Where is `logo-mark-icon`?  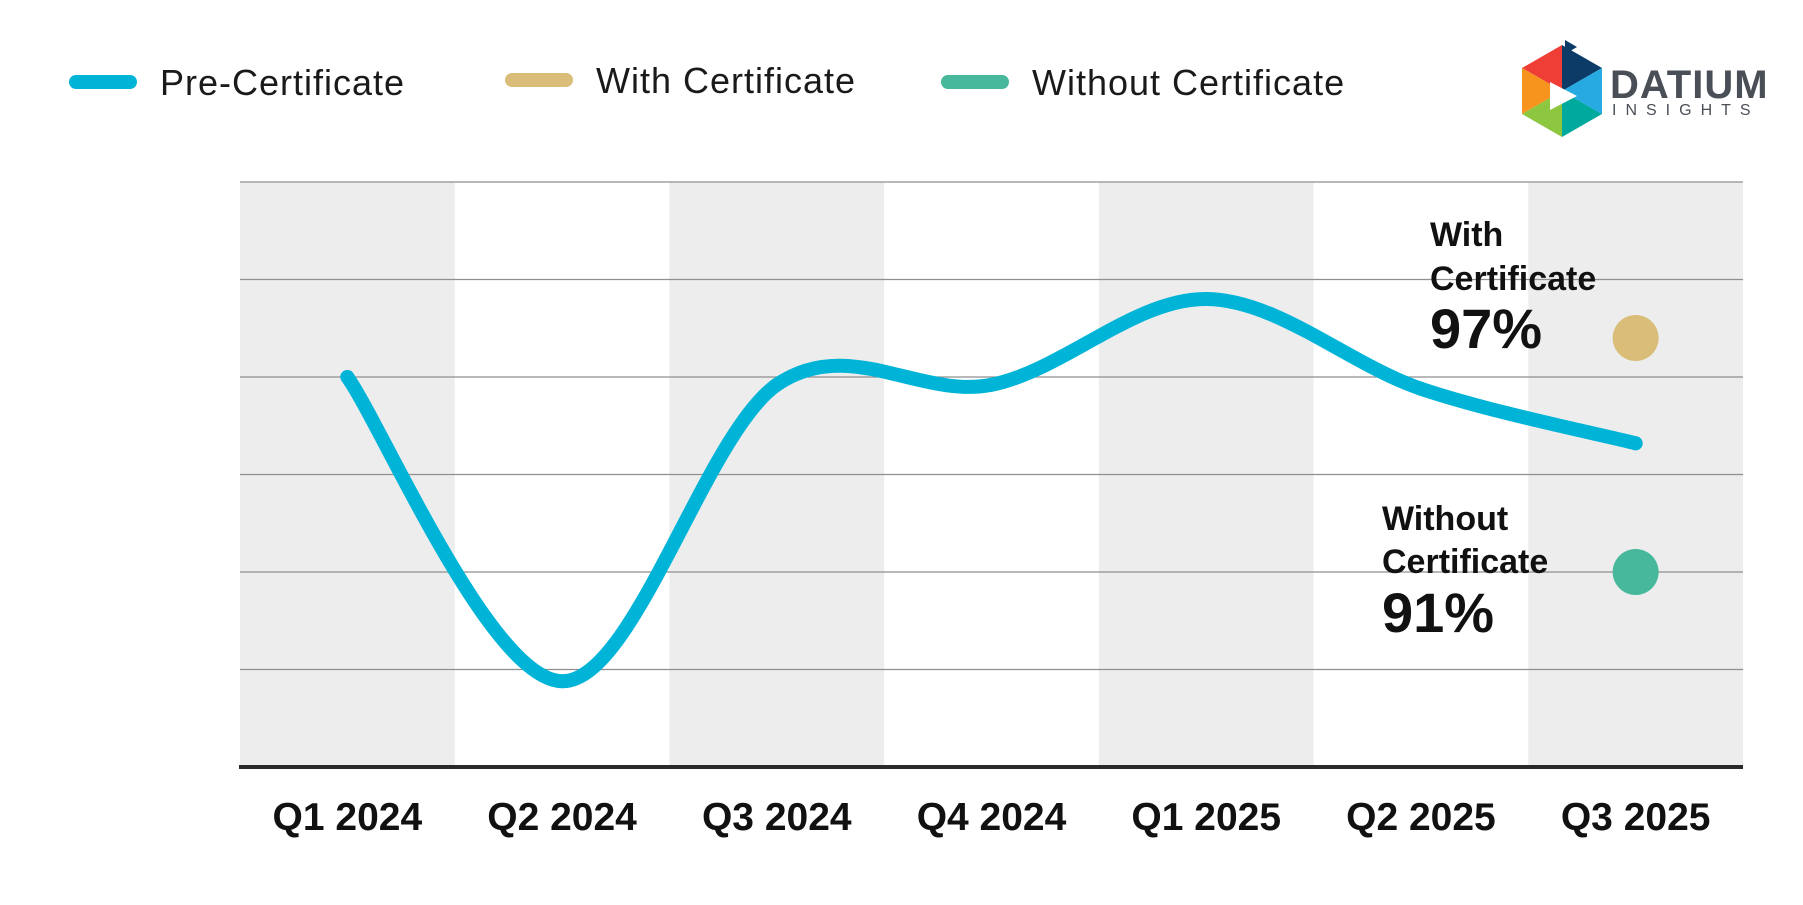 logo-mark-icon is located at coordinates (1562, 88).